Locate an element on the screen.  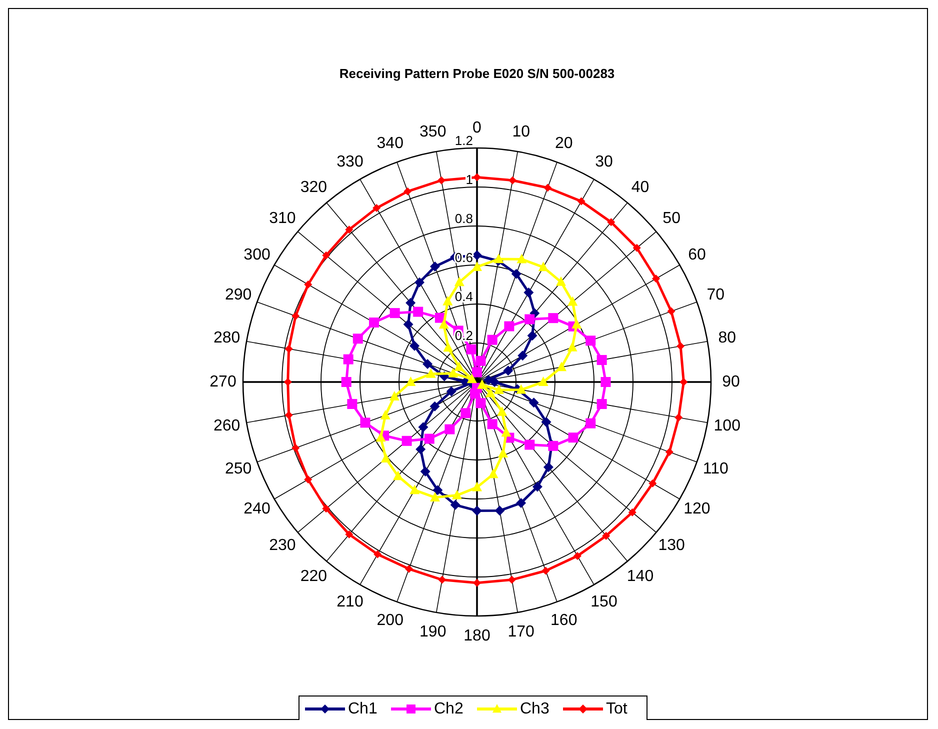
spoke-label: 290 is located at coordinates (238, 295).